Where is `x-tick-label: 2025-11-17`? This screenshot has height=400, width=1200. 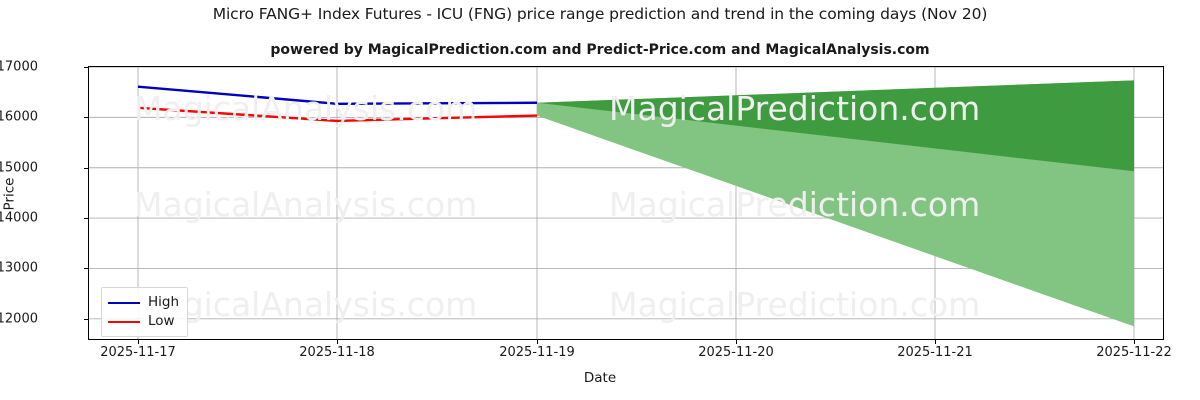 x-tick-label: 2025-11-17 is located at coordinates (138, 352).